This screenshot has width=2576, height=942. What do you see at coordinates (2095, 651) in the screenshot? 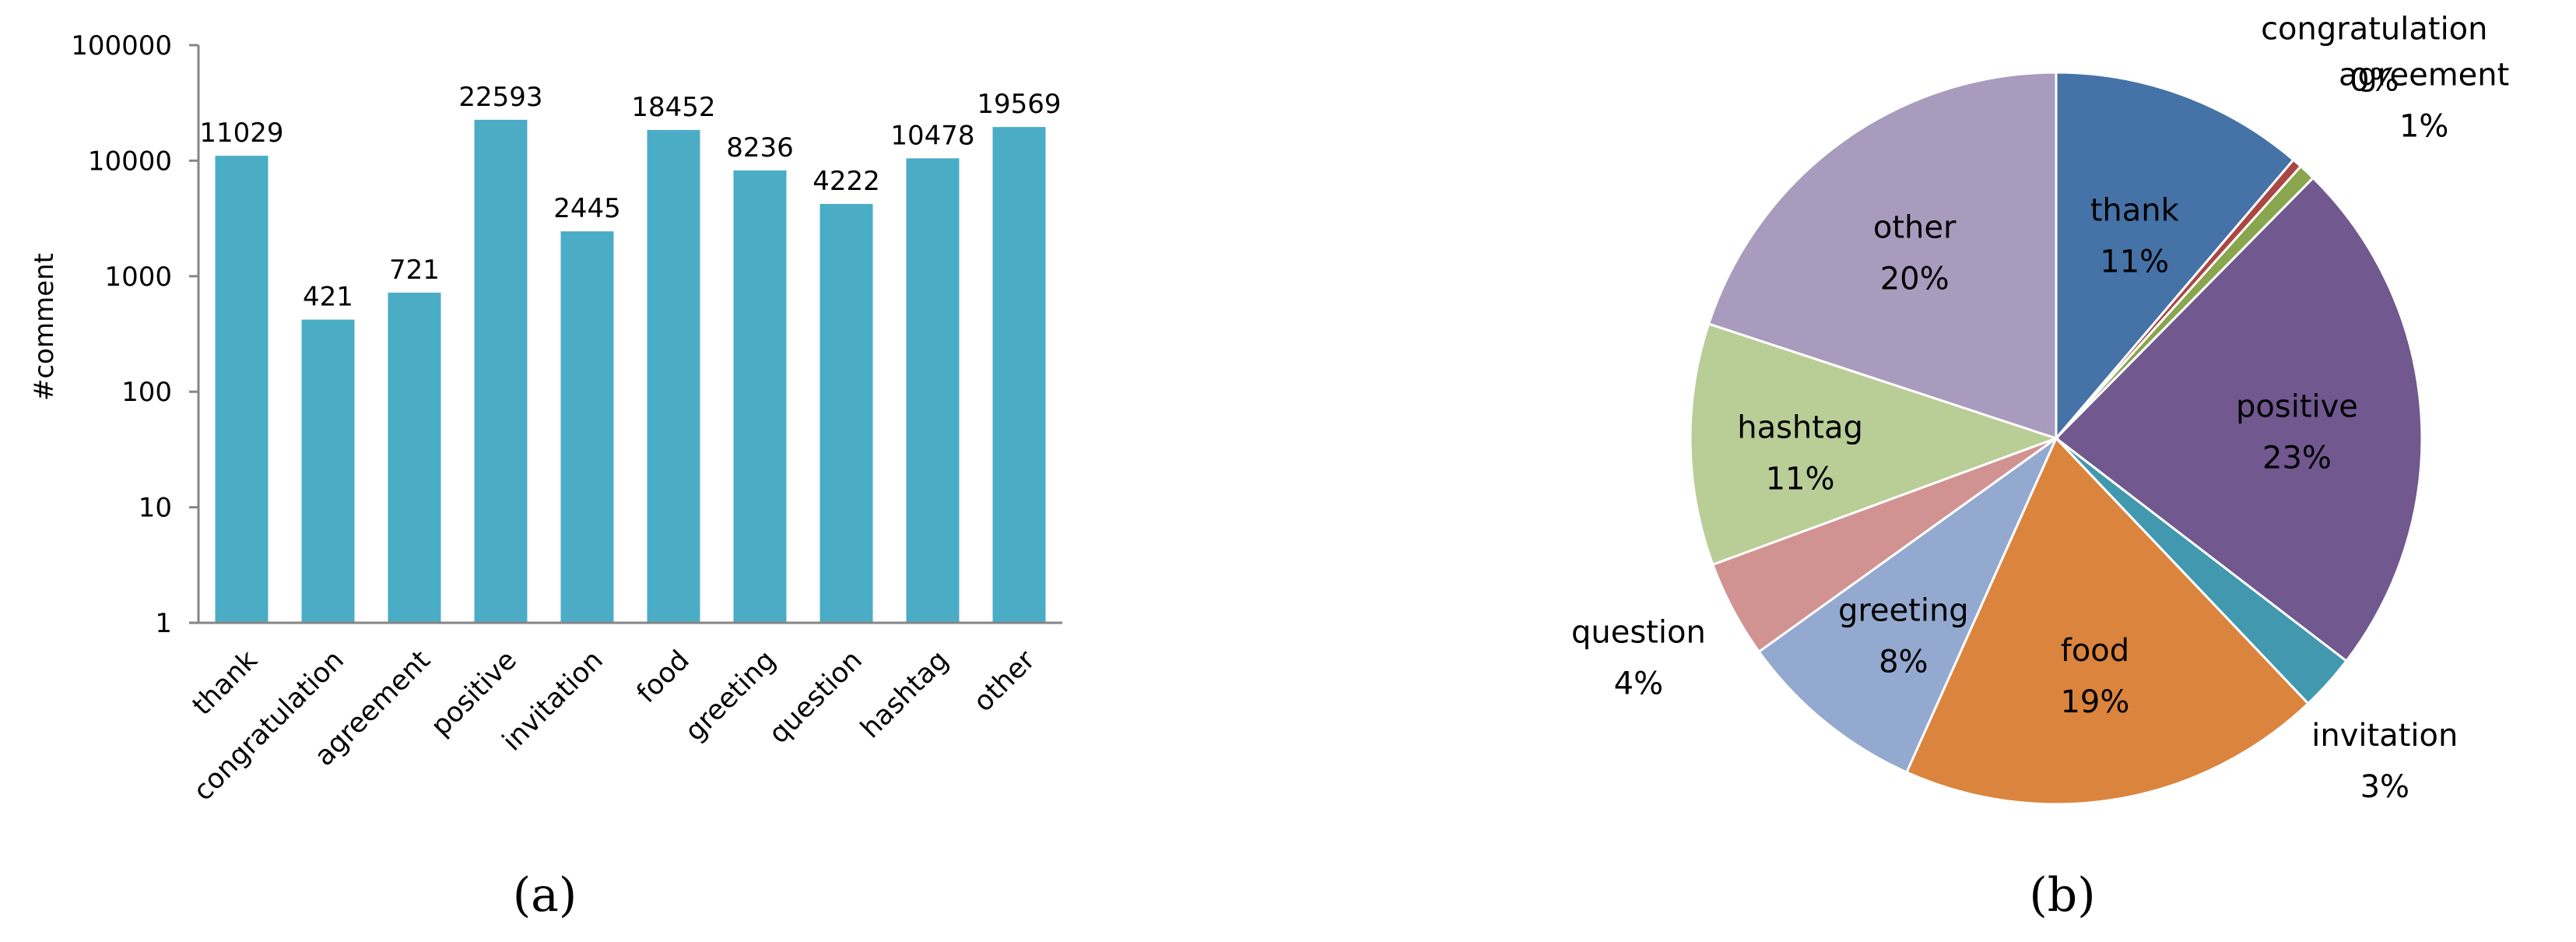
I see `pie-slice-label: food` at bounding box center [2095, 651].